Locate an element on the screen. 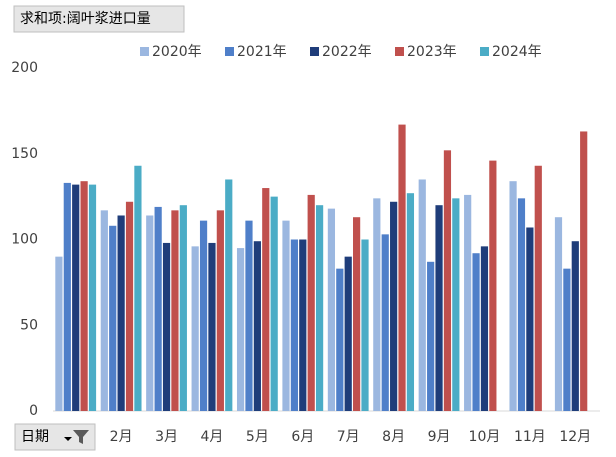 Image resolution: width=616 pixels, height=457 pixels. x-tick-label: 10月 is located at coordinates (485, 437).